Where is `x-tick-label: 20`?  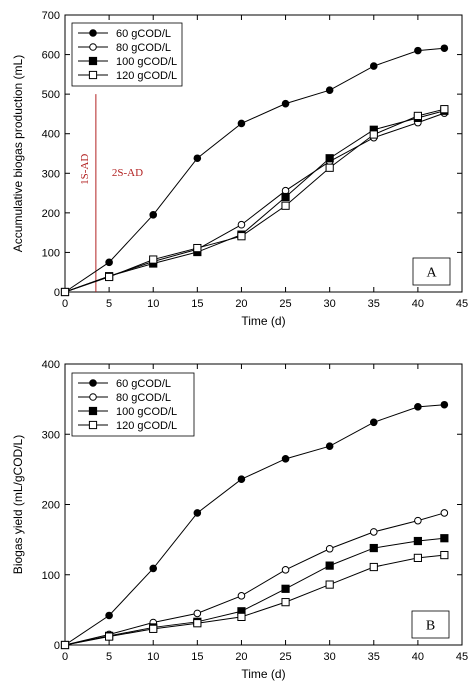
x-tick-label: 20 is located at coordinates (241, 304).